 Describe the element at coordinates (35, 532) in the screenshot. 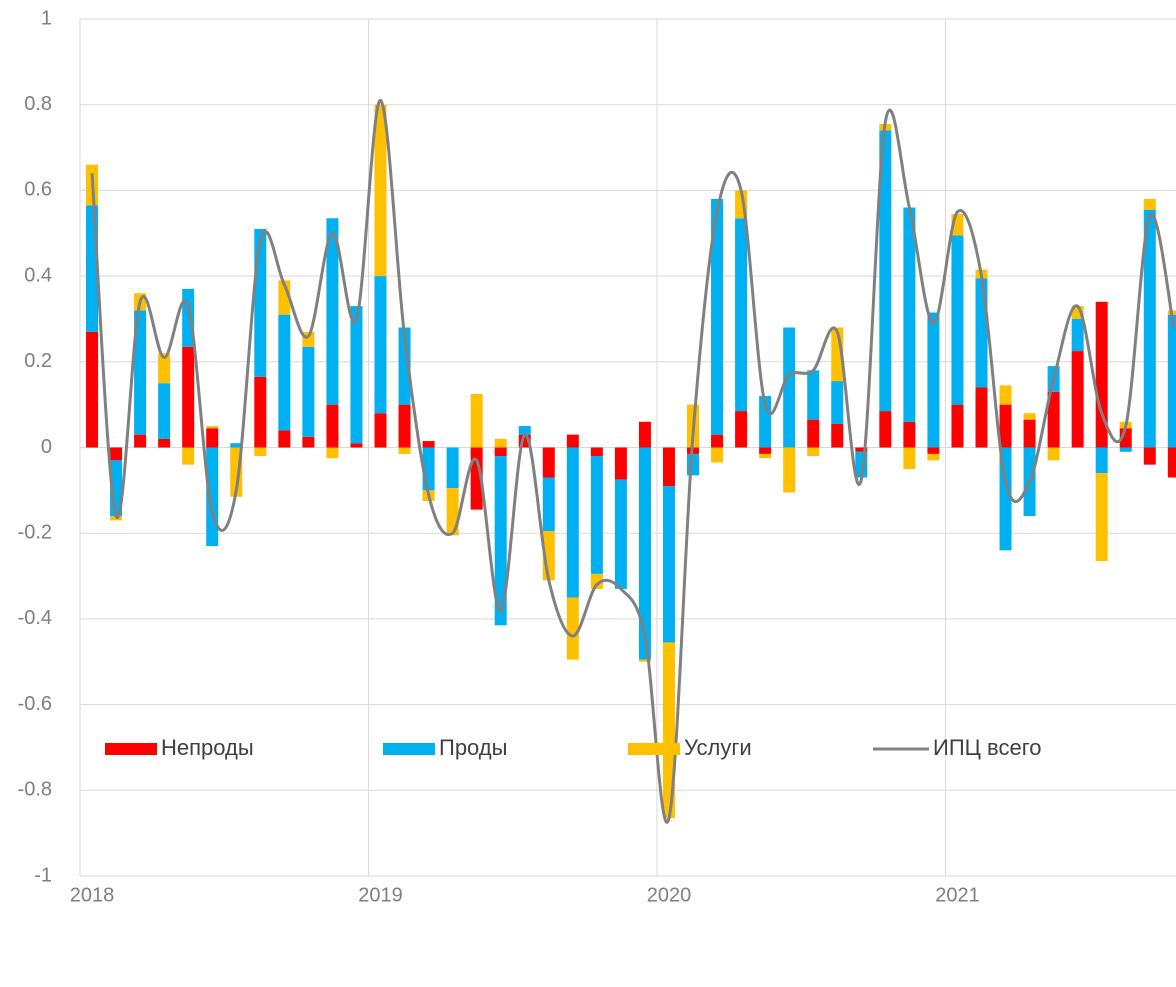

I see `y-tick-label: -0.2` at that location.